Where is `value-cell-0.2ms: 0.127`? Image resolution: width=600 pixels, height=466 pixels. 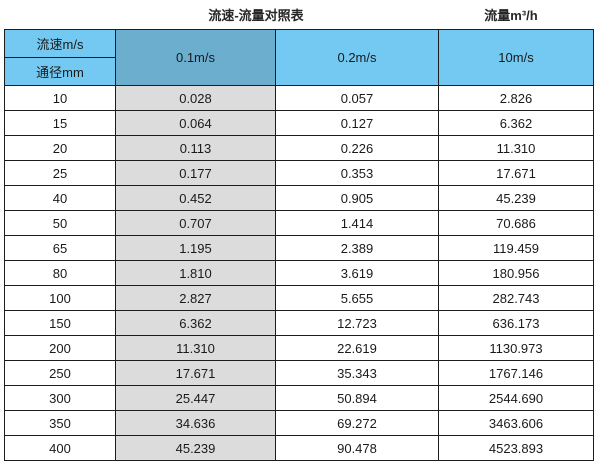 value-cell-0.2ms: 0.127 is located at coordinates (357, 123).